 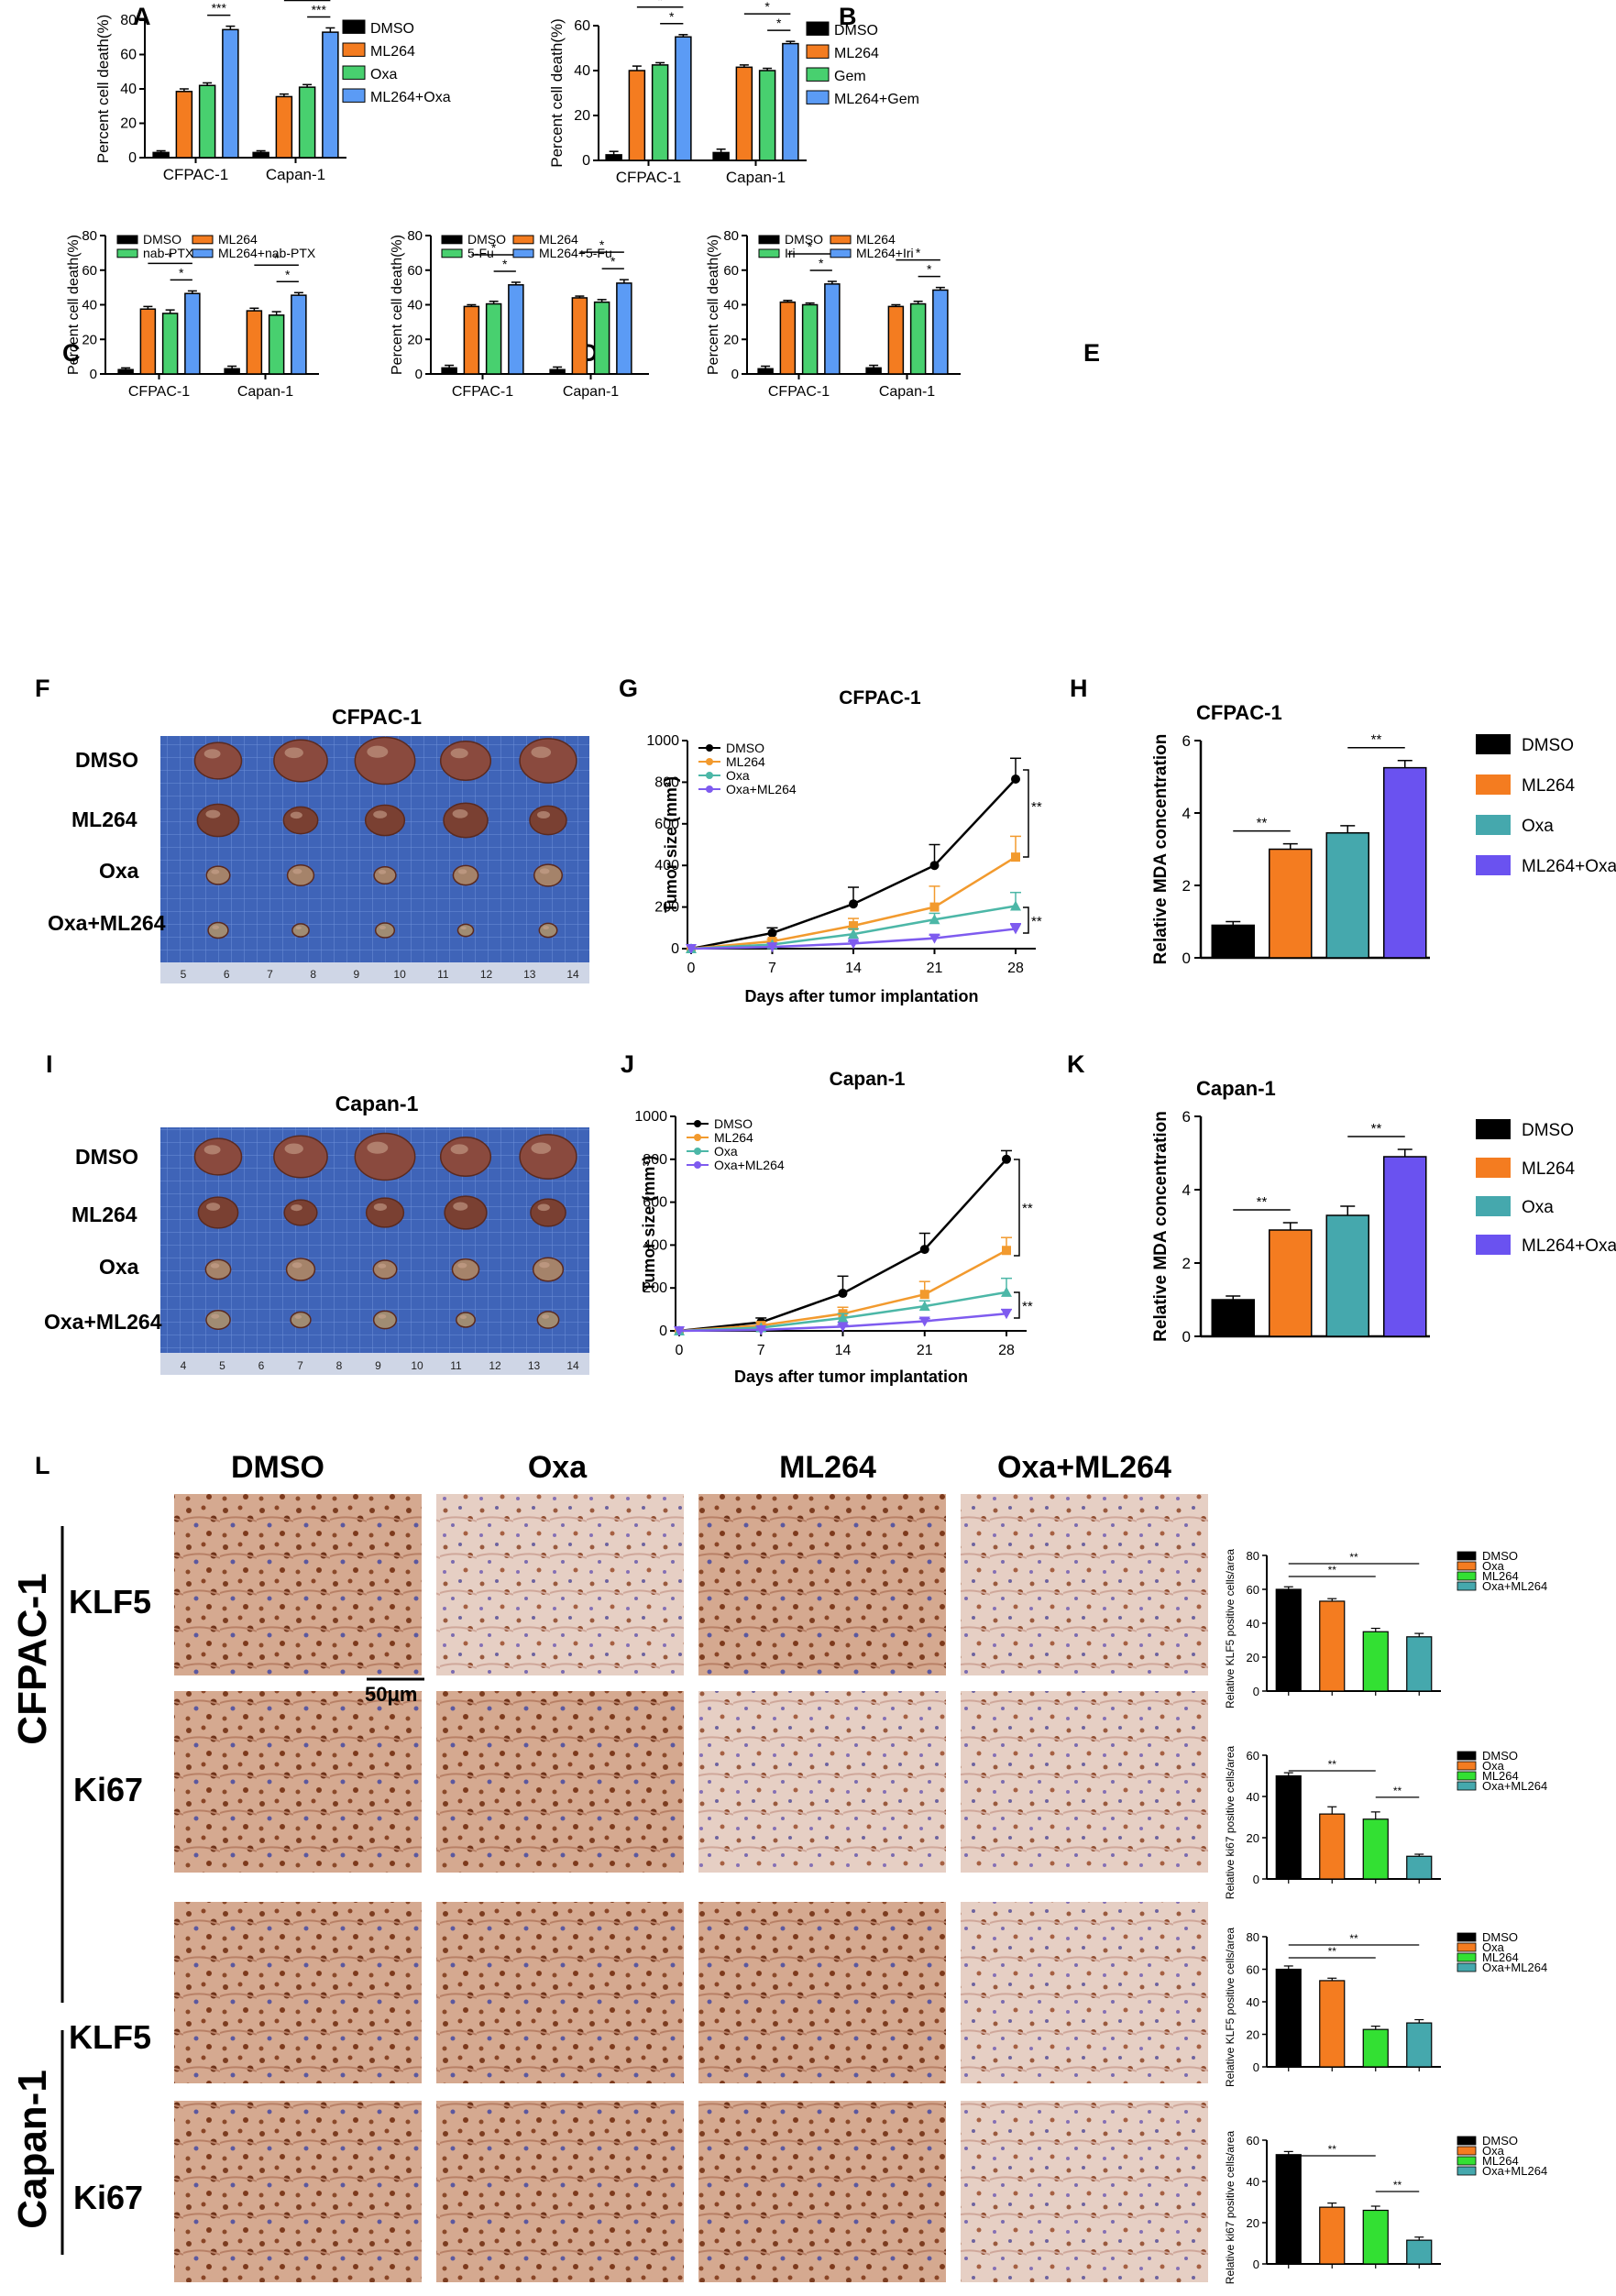 I want to click on legend-label: DMSO, so click(x=392, y=29).